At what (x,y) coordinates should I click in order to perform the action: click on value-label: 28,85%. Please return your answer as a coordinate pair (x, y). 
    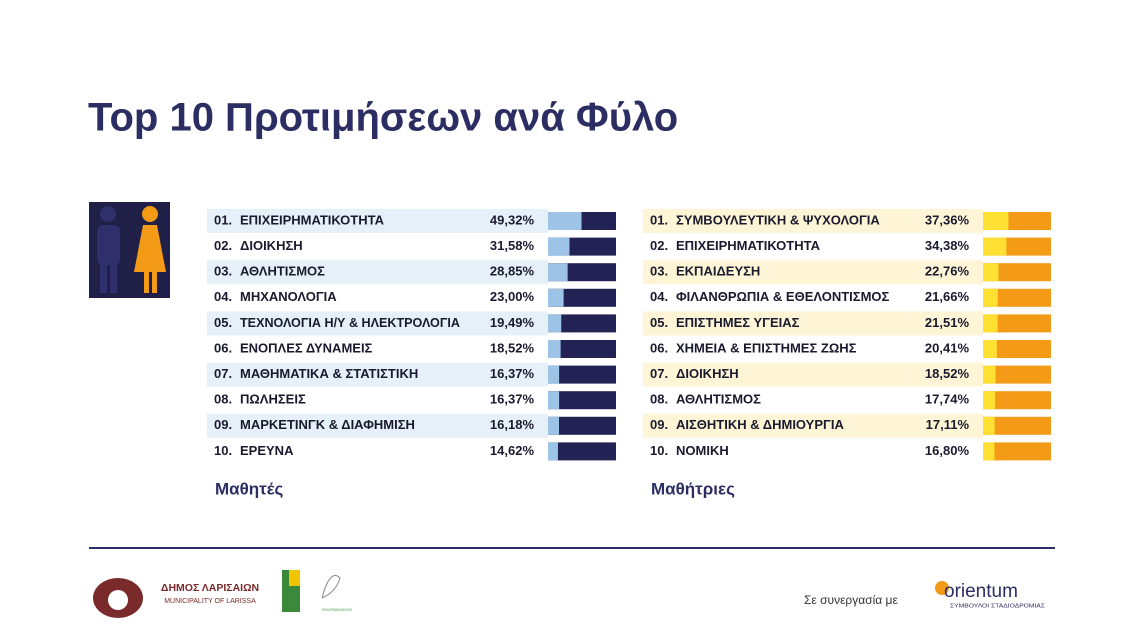
    Looking at the image, I should click on (512, 271).